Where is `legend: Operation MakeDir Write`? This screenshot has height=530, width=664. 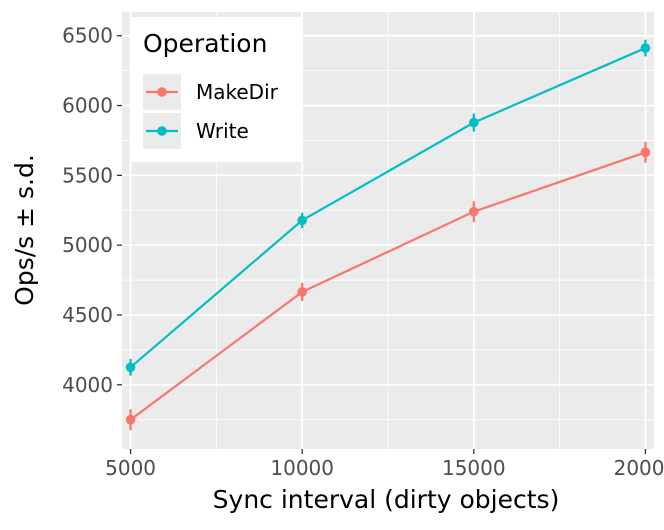
legend: Operation MakeDir Write is located at coordinates (216, 89).